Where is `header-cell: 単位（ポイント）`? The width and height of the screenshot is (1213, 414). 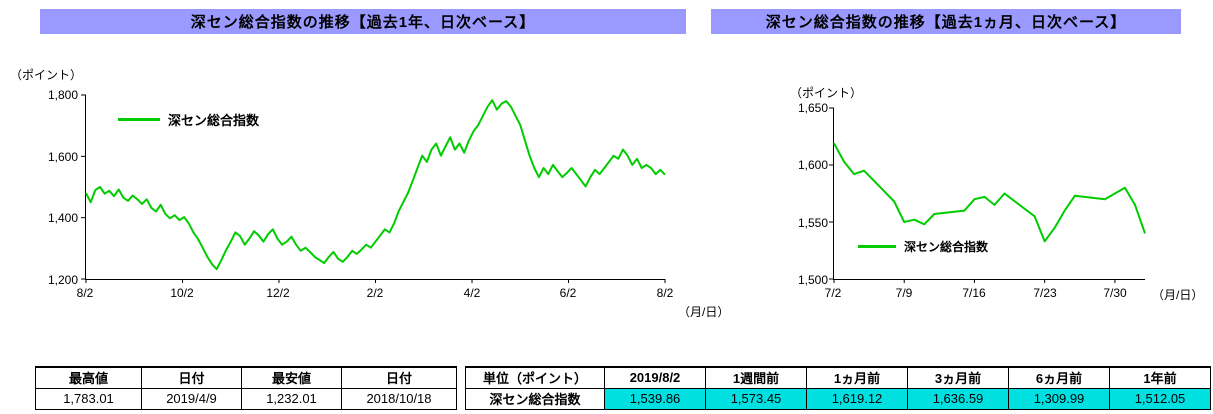 header-cell: 単位（ポイント） is located at coordinates (535, 377).